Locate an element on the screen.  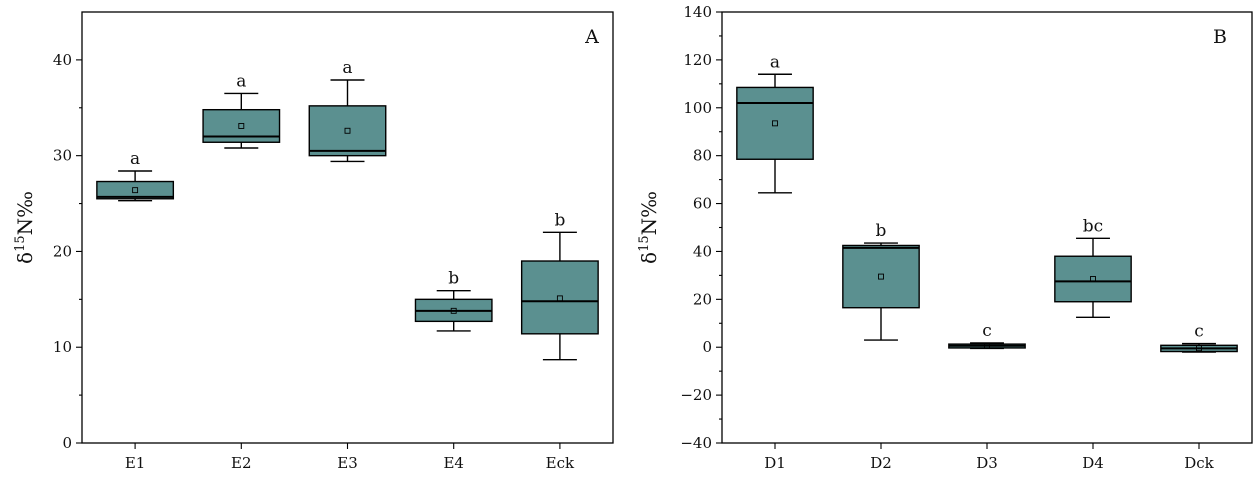
x-tick-label: E2 is located at coordinates (241, 463).